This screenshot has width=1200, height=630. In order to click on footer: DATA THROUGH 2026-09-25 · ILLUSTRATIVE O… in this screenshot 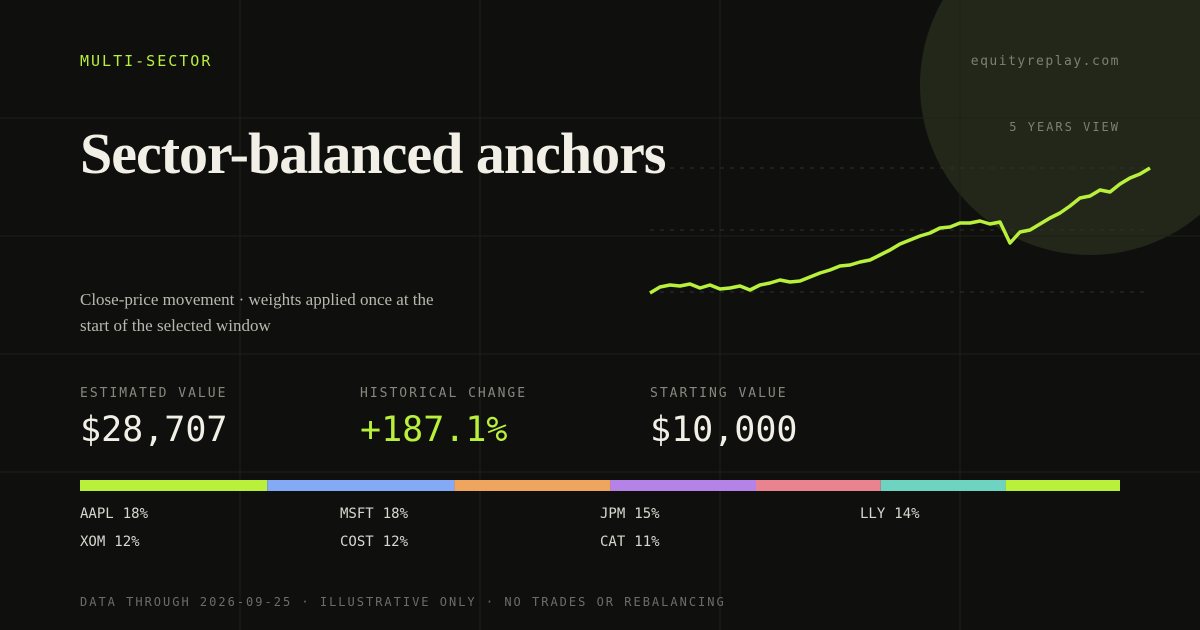, I will do `click(403, 602)`.